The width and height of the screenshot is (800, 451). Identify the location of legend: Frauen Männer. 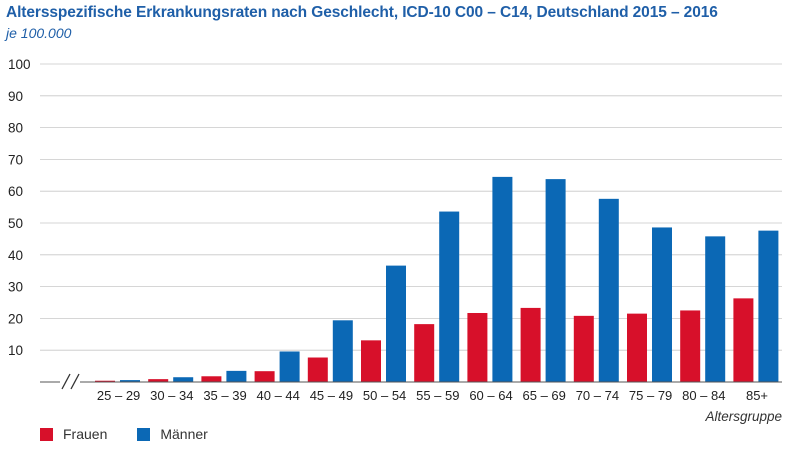
(139, 434).